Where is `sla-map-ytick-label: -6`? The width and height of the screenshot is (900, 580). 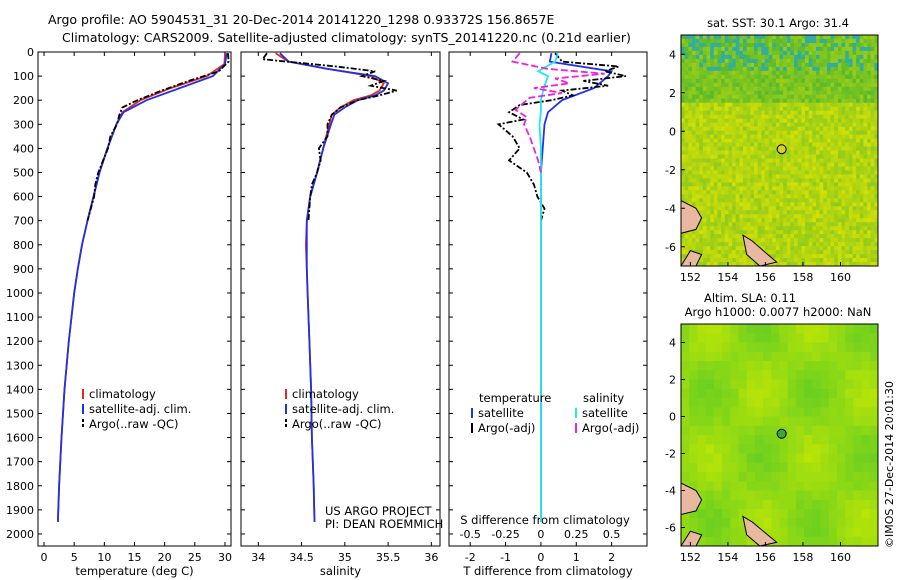
sla-map-ytick-label: -6 is located at coordinates (670, 528).